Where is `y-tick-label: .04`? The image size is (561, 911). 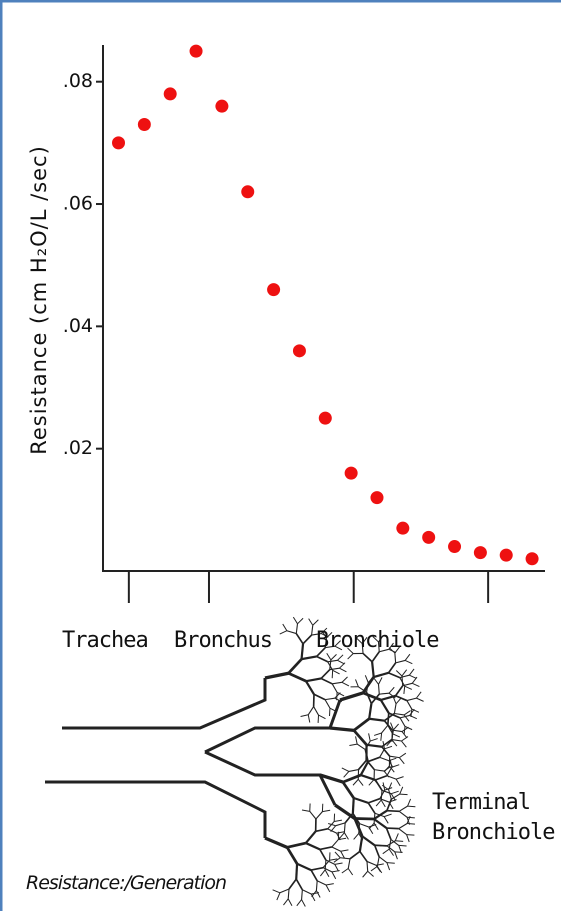
y-tick-label: .04 is located at coordinates (78, 326).